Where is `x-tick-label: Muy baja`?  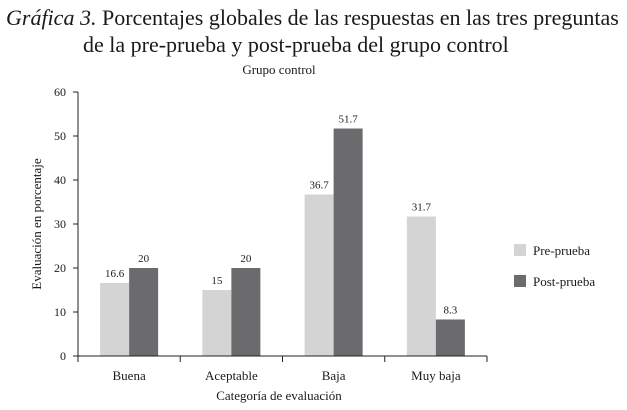
x-tick-label: Muy baja is located at coordinates (436, 375).